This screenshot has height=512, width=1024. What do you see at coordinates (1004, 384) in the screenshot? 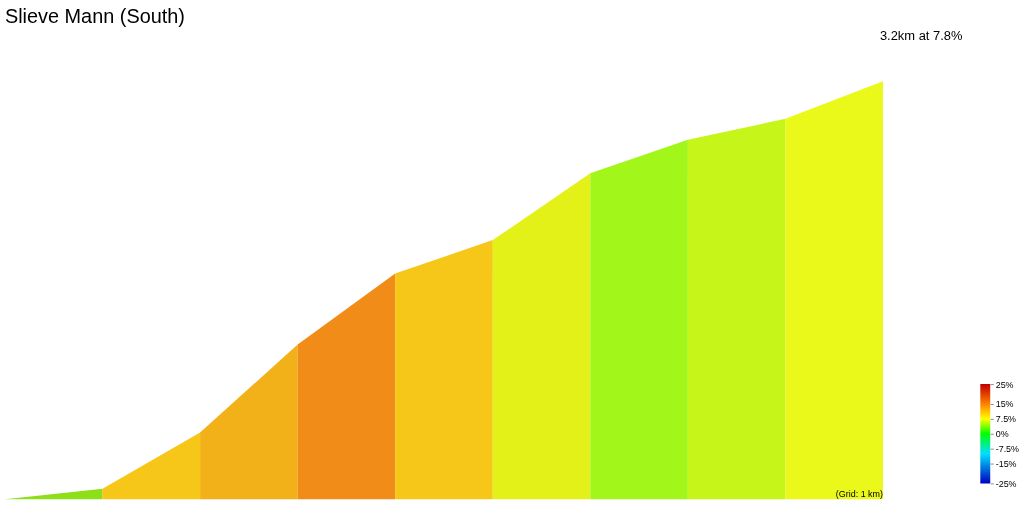
I see `color-bar-label: 25%` at bounding box center [1004, 384].